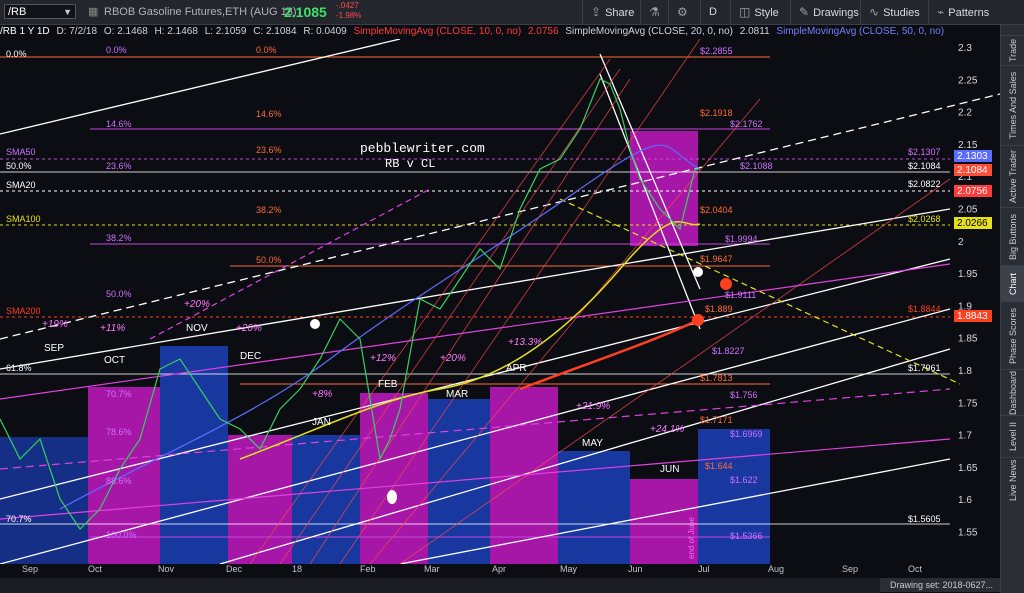 Image resolution: width=1024 pixels, height=593 pixels. What do you see at coordinates (716, 378) in the screenshot?
I see `level-label: $1.7813` at bounding box center [716, 378].